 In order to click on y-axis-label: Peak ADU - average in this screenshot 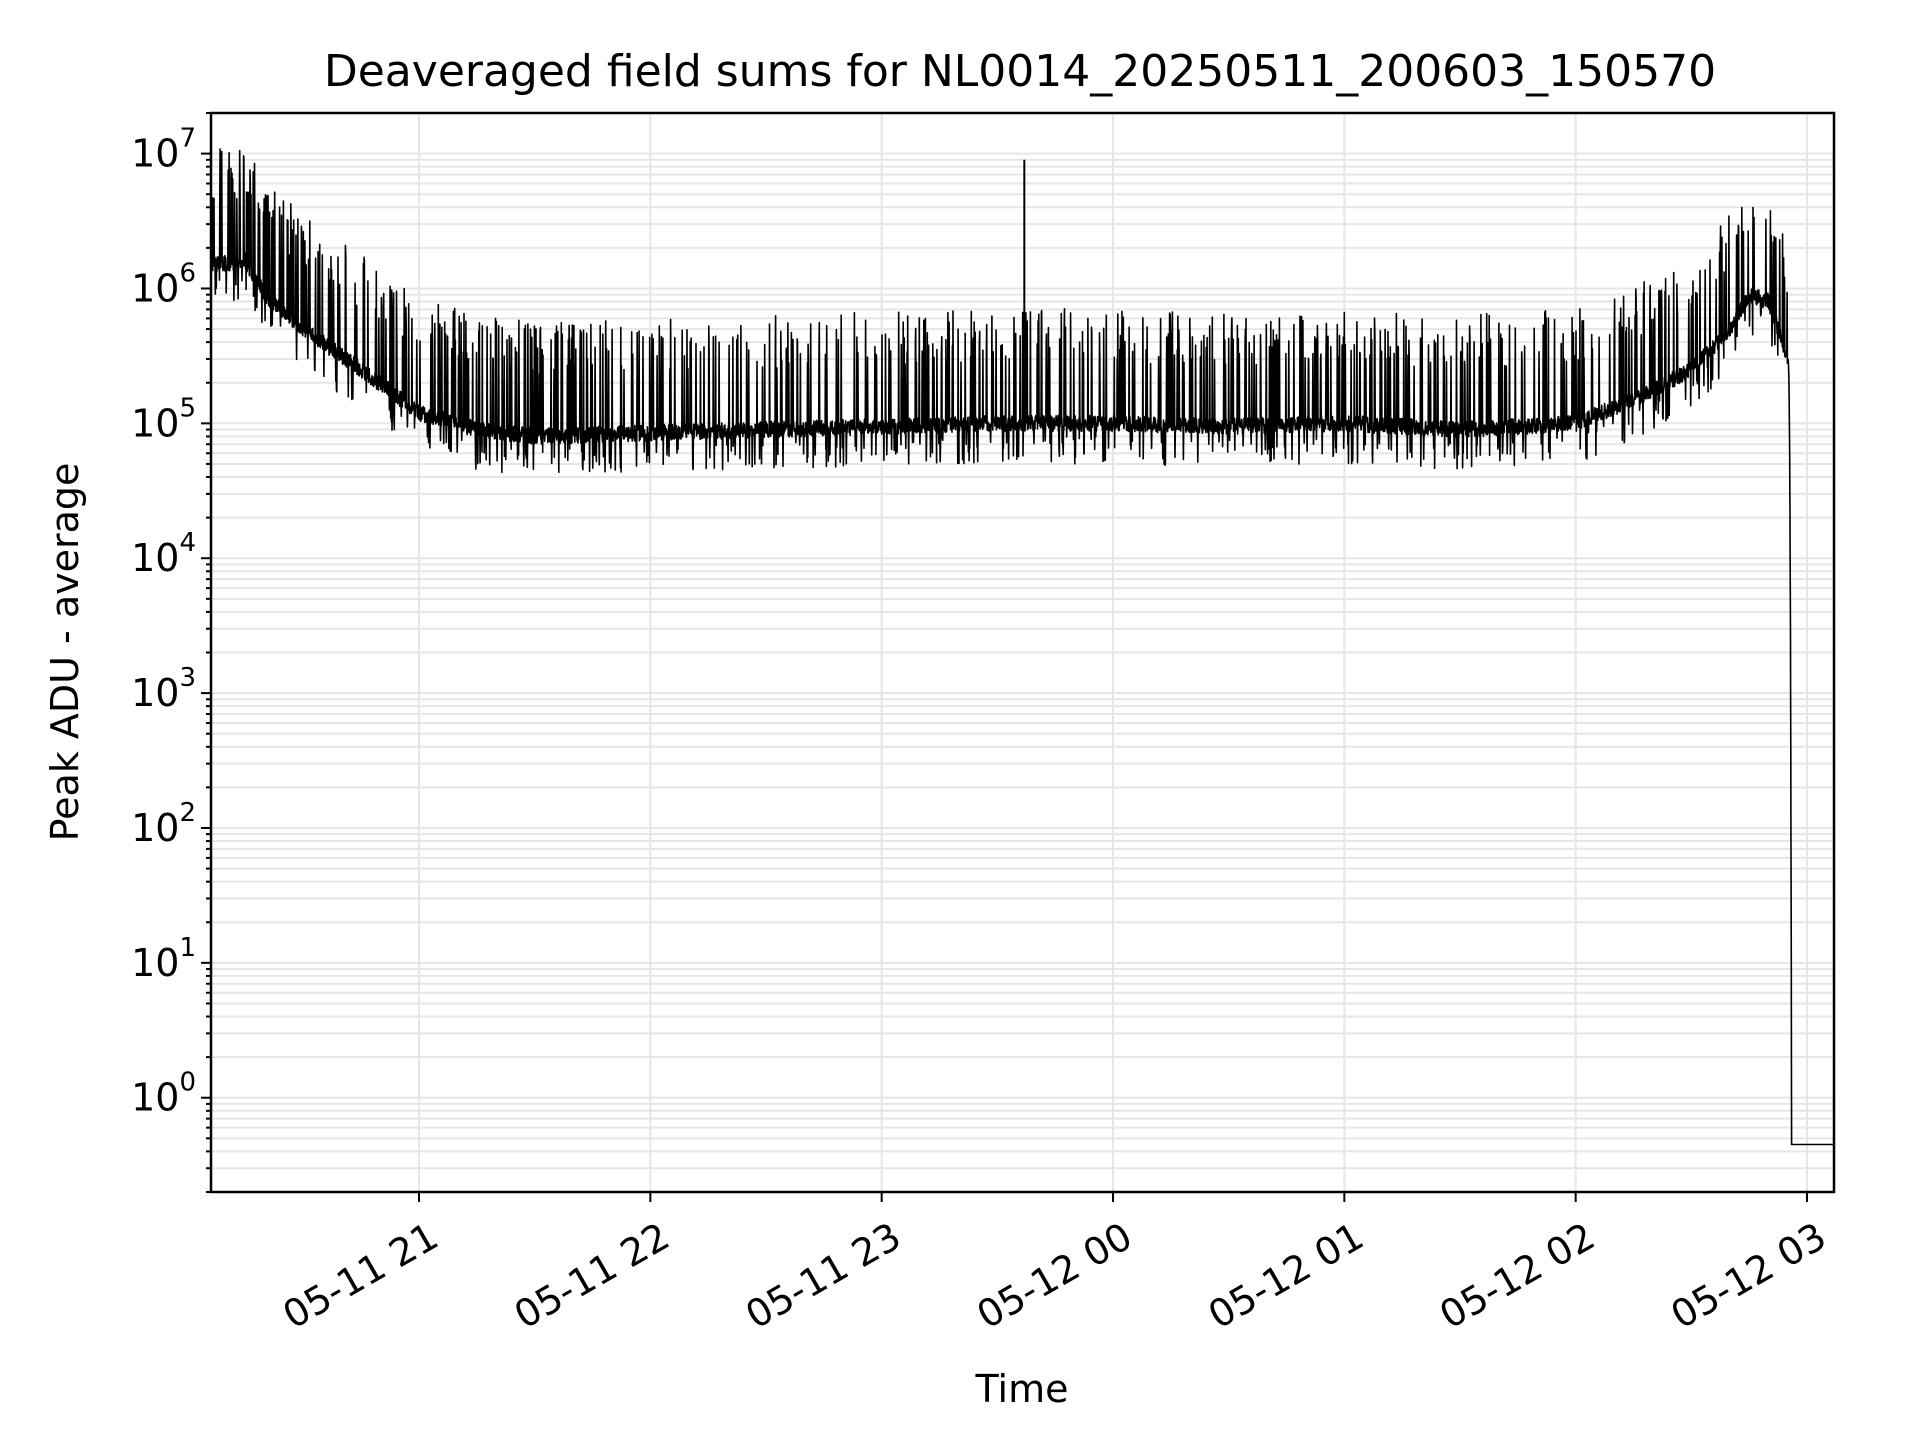, I will do `click(65, 652)`.